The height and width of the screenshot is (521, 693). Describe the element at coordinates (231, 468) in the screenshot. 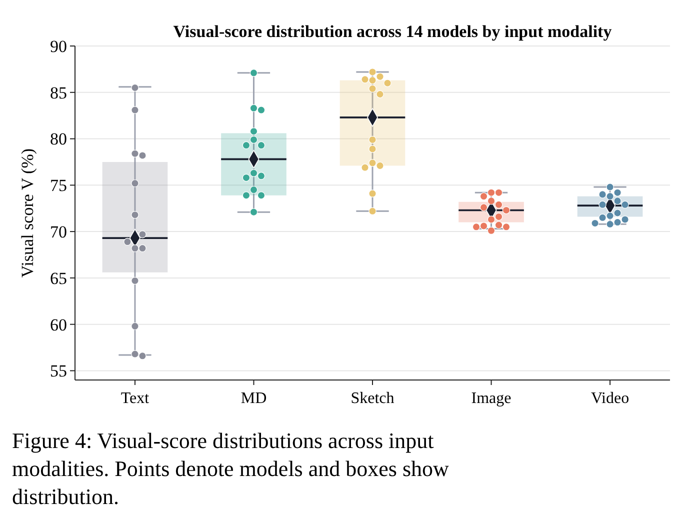

I see `caption: Figure 4: Visual-score distributions across input modalities. Points denote models and boxes show distribution.` at that location.